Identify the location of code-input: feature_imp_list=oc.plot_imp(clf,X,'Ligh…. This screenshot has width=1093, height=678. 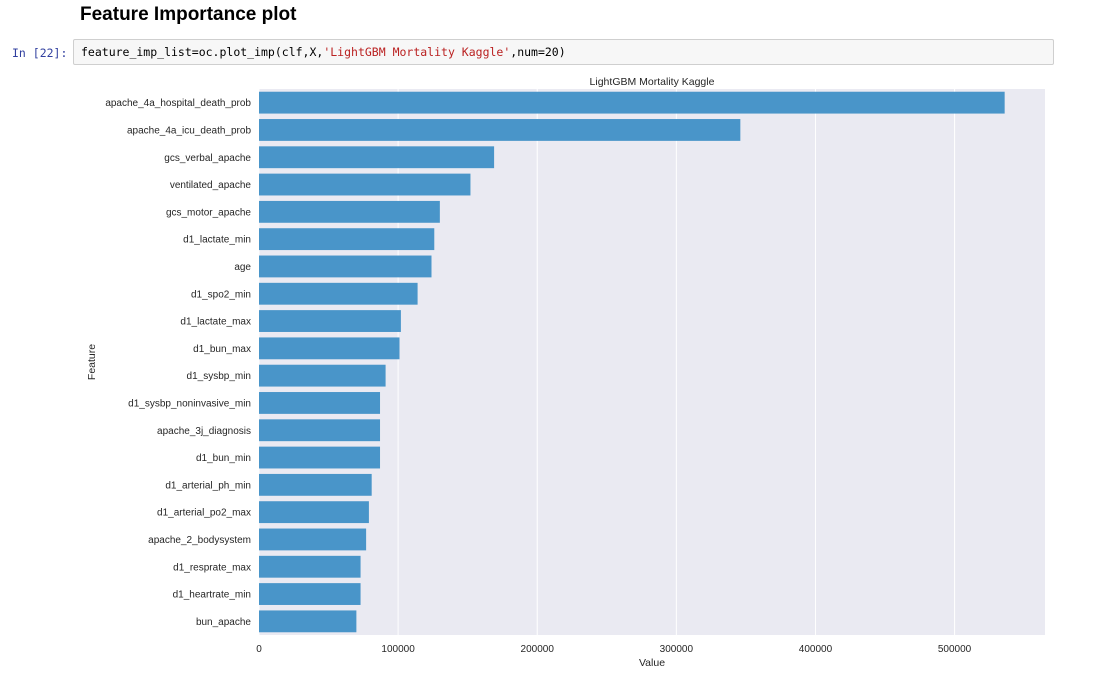
(563, 52).